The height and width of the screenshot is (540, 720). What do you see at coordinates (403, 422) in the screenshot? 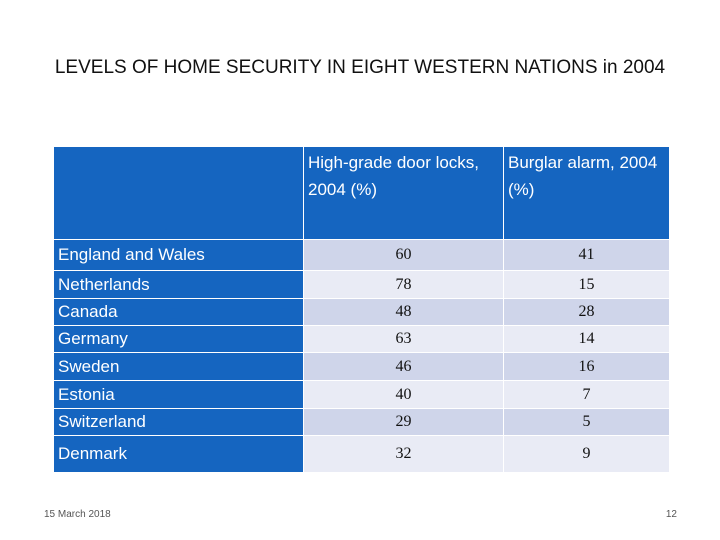
I see `door-locks-cell: 29` at bounding box center [403, 422].